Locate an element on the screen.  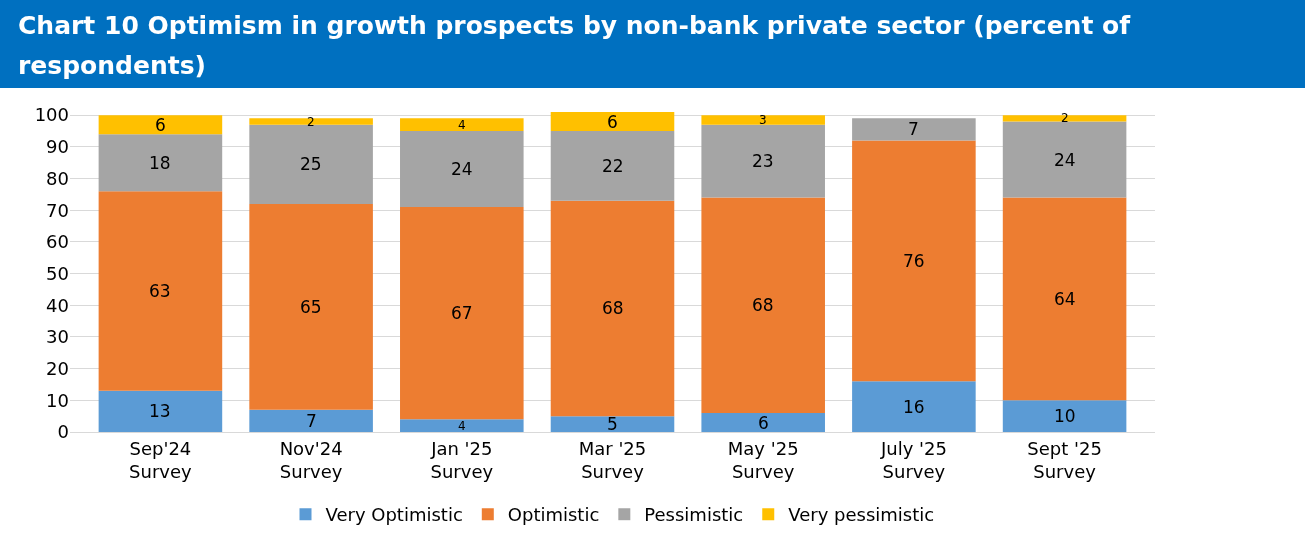
data-label: 63 is located at coordinates (160, 291).